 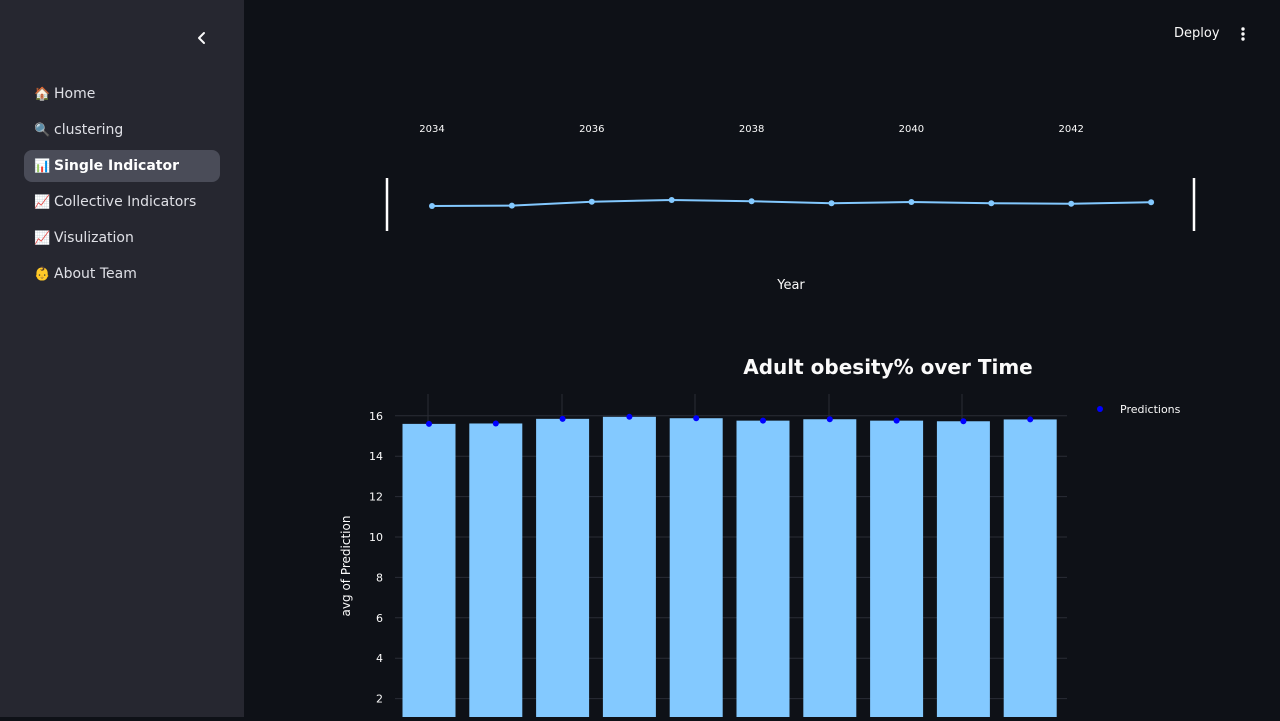 I want to click on x-axis-label: Year, so click(x=790, y=285).